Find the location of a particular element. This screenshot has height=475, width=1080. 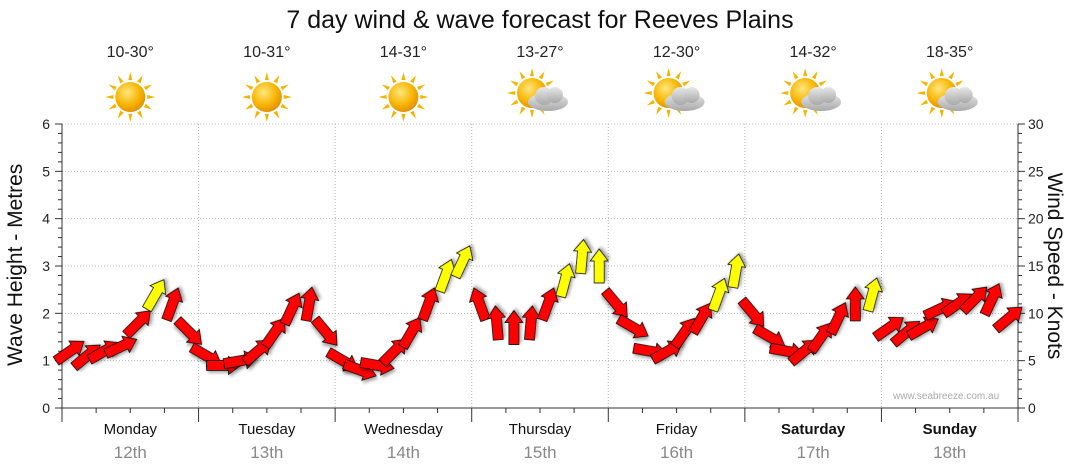

temperature-range: 10-31° is located at coordinates (267, 52).